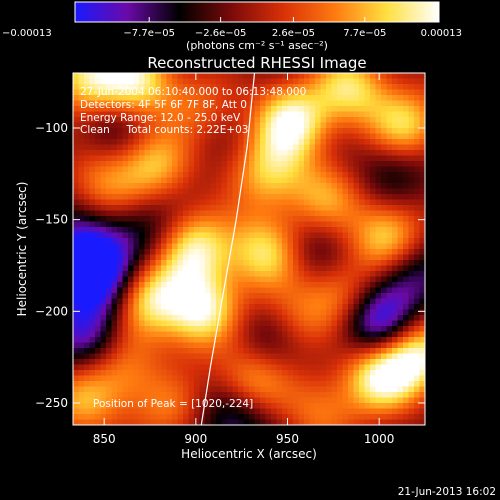  What do you see at coordinates (163, 105) in the screenshot?
I see `annotation-detectors: Detectors: 4F 5F 6F 7F 8F, Att 0` at bounding box center [163, 105].